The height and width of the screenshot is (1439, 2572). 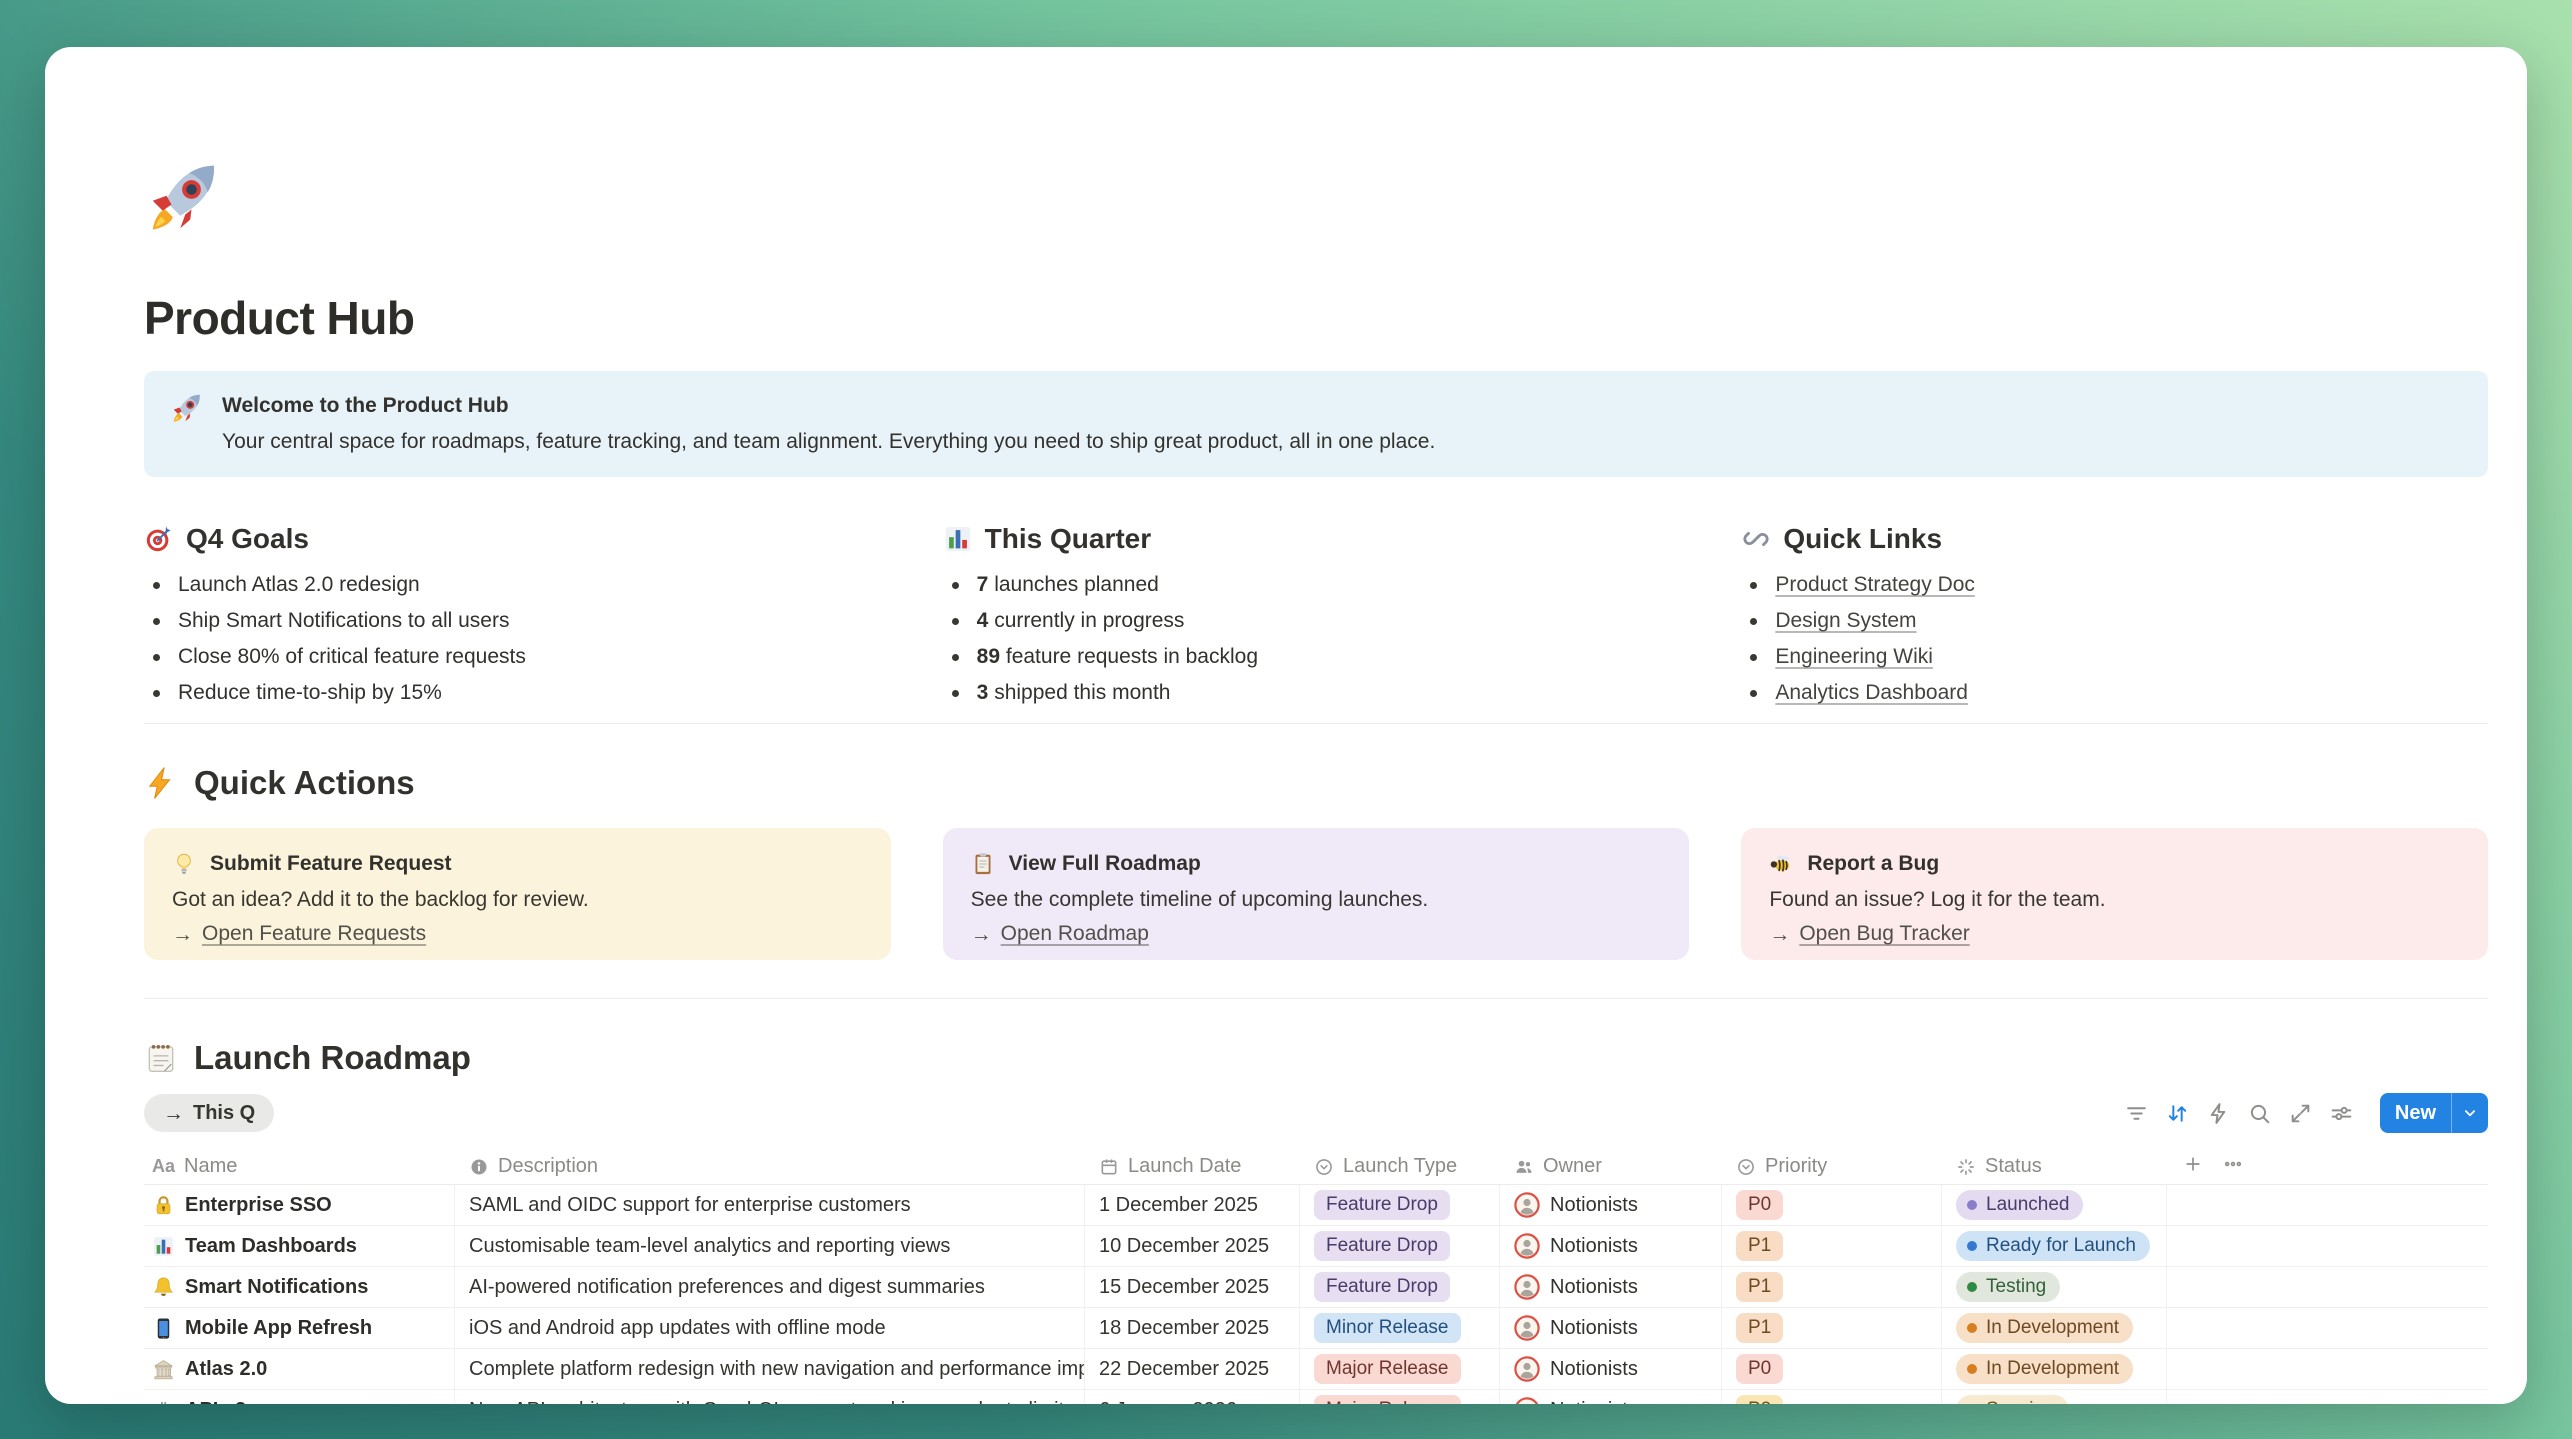 I want to click on bug-icon, so click(x=1781, y=864).